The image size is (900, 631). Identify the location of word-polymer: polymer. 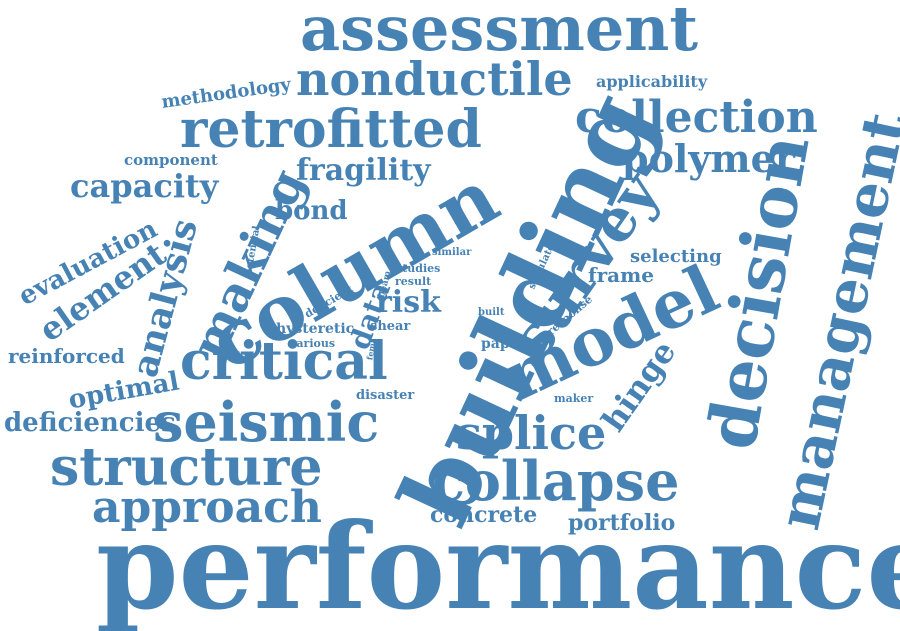
(708, 158).